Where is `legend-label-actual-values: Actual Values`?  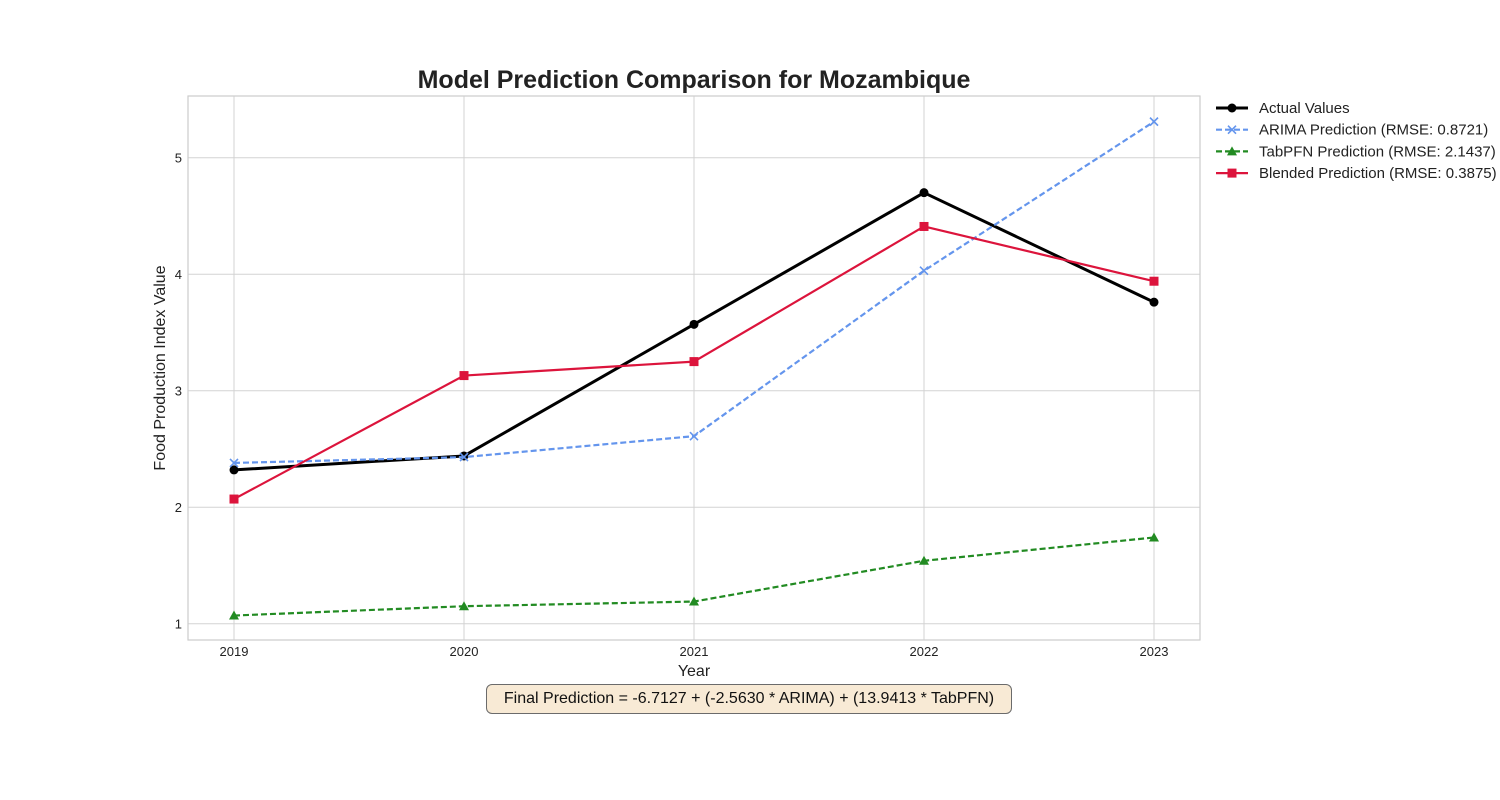 legend-label-actual-values: Actual Values is located at coordinates (1304, 108).